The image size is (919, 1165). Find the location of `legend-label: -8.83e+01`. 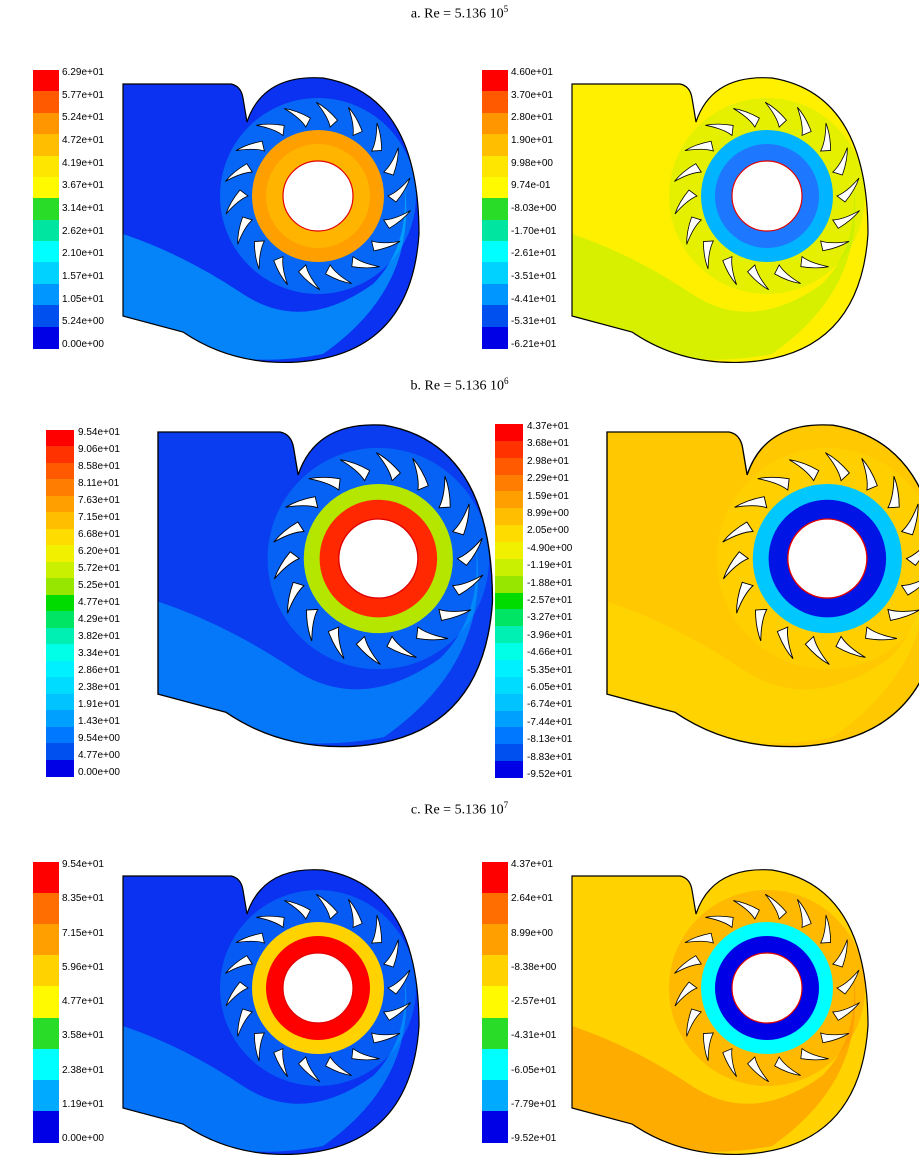

legend-label: -8.83e+01 is located at coordinates (550, 757).